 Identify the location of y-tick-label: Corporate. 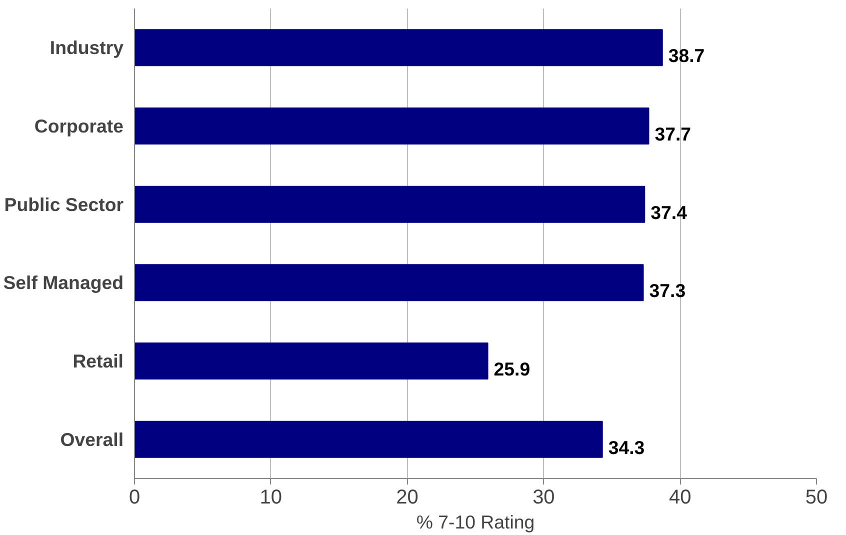
(79, 126).